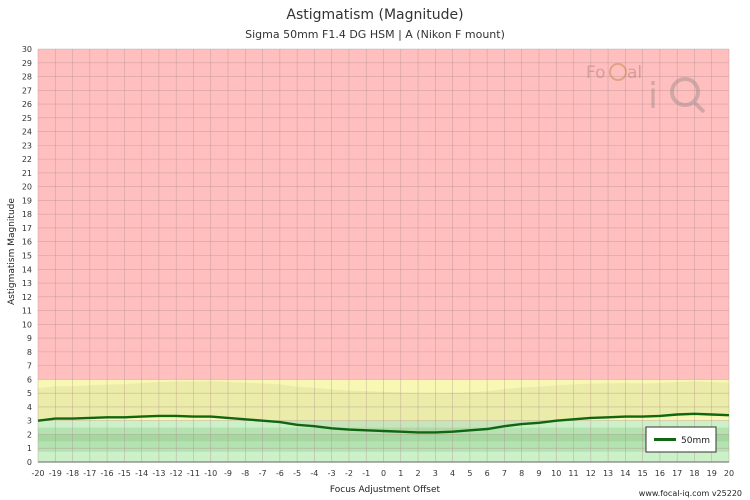 The height and width of the screenshot is (500, 750). What do you see at coordinates (141, 473) in the screenshot?
I see `x-tick-label: -14` at bounding box center [141, 473].